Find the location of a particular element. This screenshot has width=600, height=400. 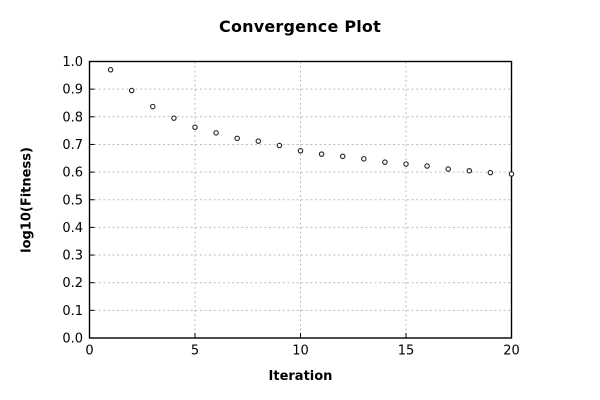

y-tick-label: 0.4 is located at coordinates (72, 228).